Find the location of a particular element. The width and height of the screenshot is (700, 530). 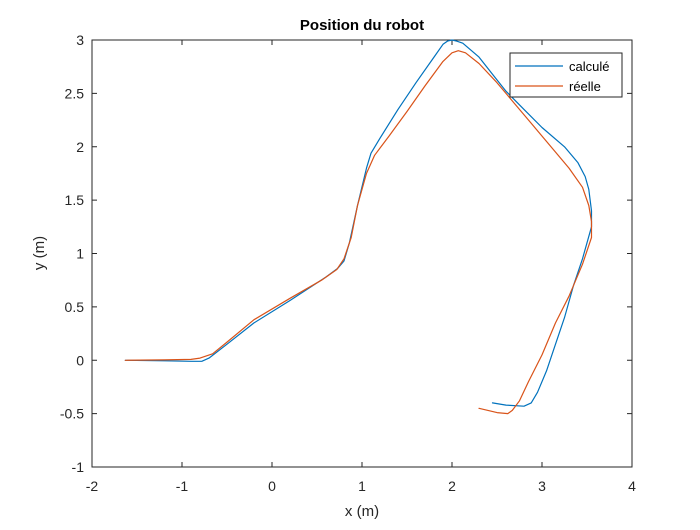

x-tick-label: -1 is located at coordinates (182, 486).